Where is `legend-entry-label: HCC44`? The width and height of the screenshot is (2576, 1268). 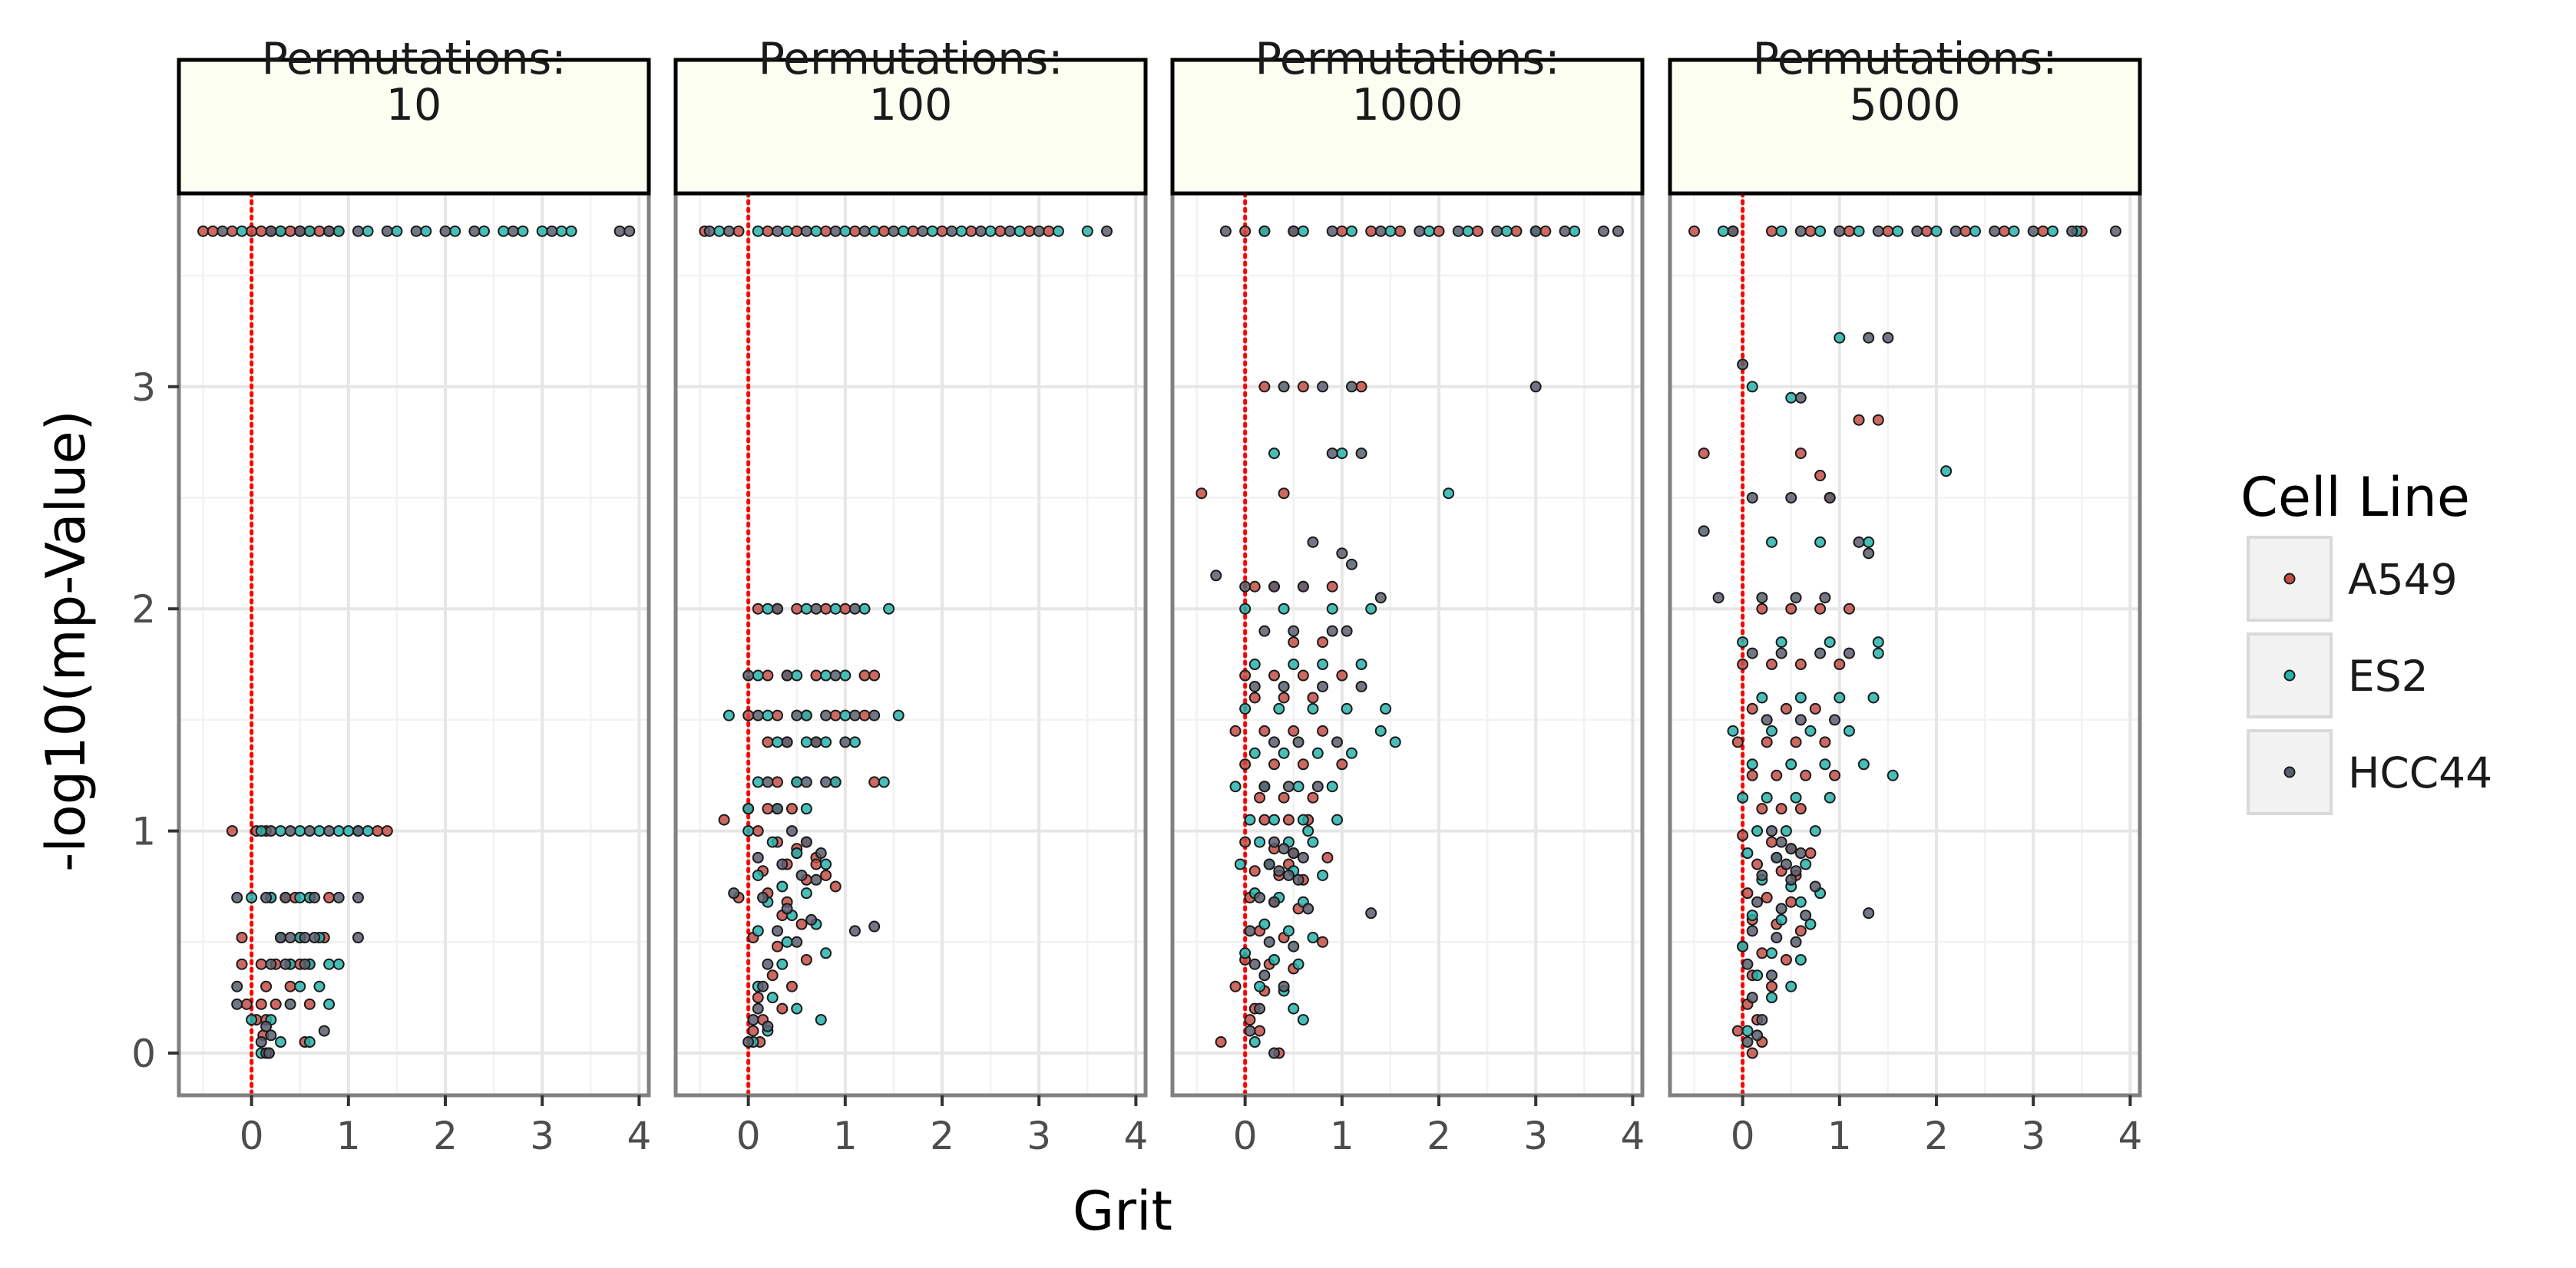
legend-entry-label: HCC44 is located at coordinates (2420, 772).